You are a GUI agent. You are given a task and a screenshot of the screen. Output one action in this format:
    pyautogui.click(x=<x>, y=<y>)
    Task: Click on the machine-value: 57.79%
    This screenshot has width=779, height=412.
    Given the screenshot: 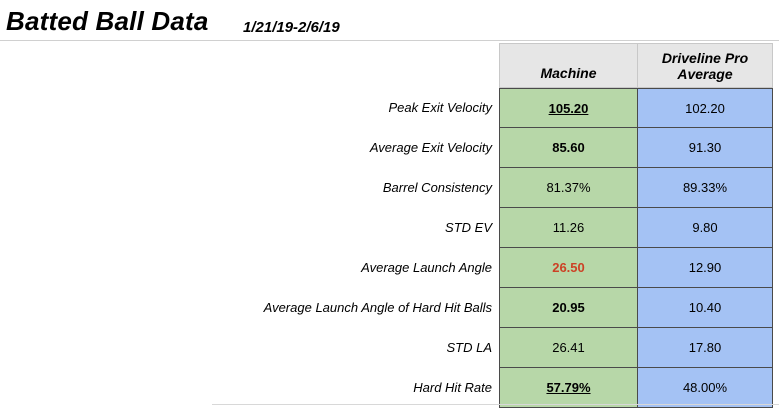 What is the action you would take?
    pyautogui.click(x=568, y=388)
    